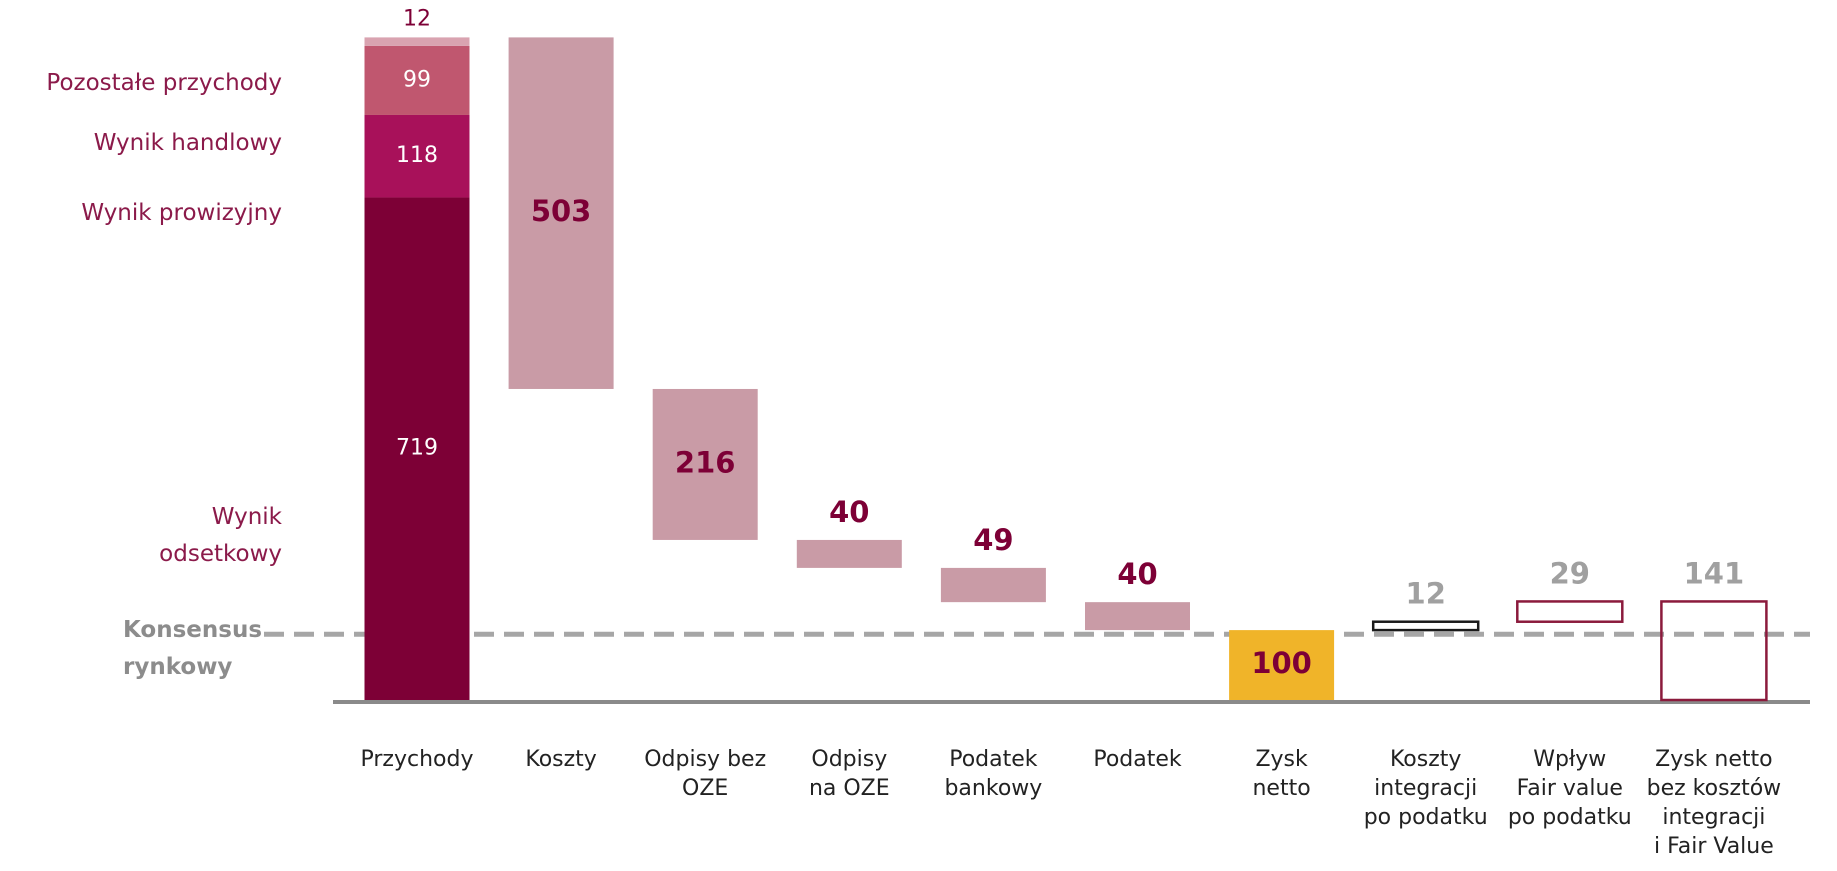  I want to click on x-tick-label: Koszty, so click(561, 759).